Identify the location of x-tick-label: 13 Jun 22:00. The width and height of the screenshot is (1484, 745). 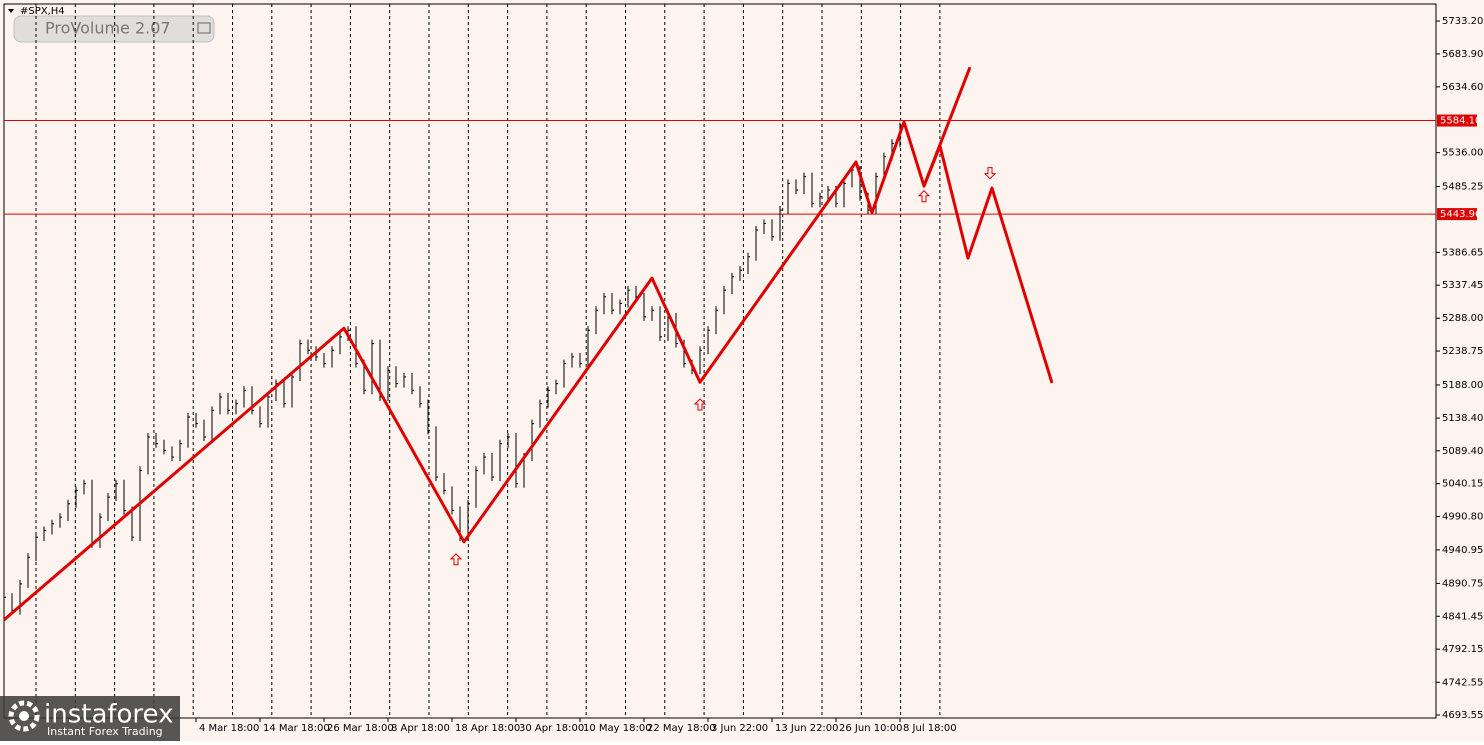
(807, 728).